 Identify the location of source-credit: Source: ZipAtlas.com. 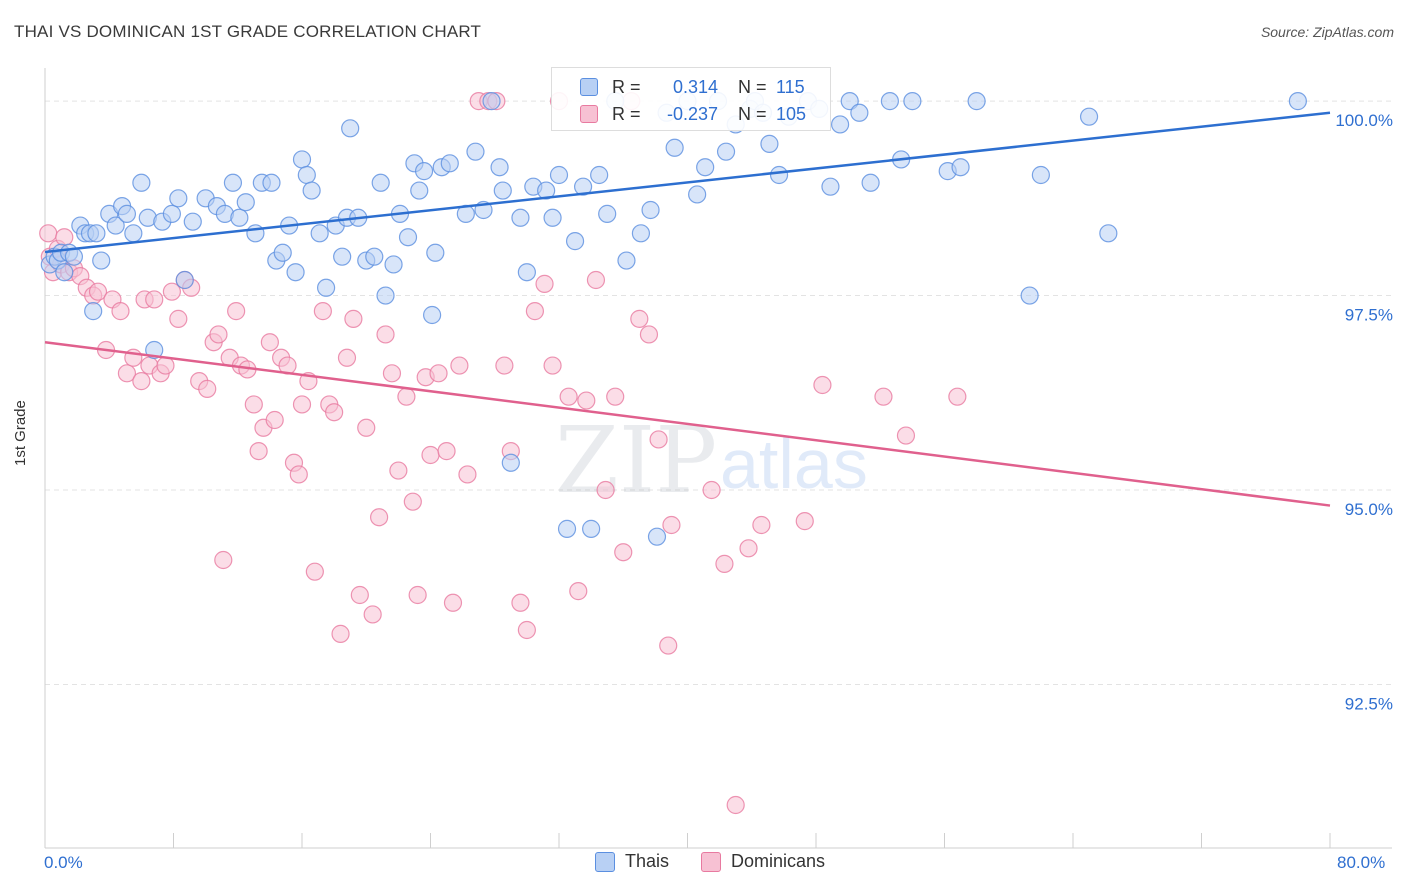
(1327, 32).